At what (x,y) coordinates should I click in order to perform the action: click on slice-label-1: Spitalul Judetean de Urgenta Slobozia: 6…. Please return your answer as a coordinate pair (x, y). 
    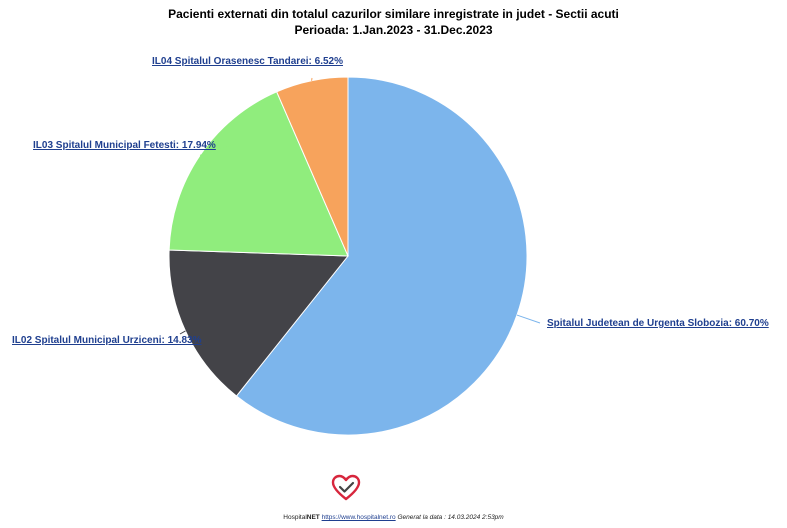
    Looking at the image, I should click on (658, 323).